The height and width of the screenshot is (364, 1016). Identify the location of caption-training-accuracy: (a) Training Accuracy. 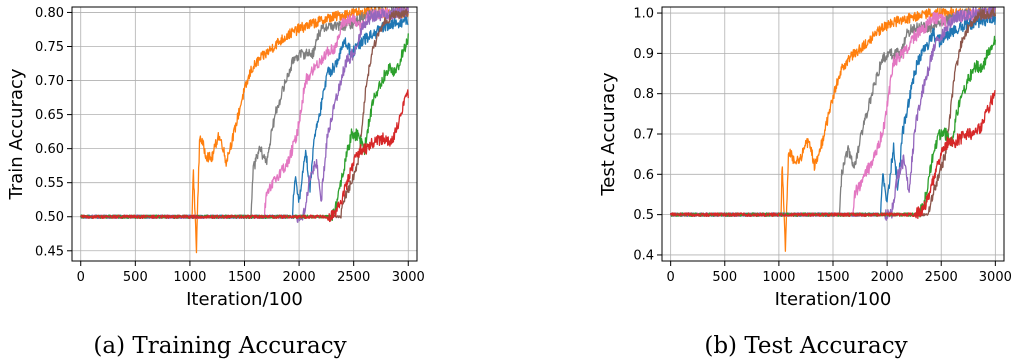
(220, 346).